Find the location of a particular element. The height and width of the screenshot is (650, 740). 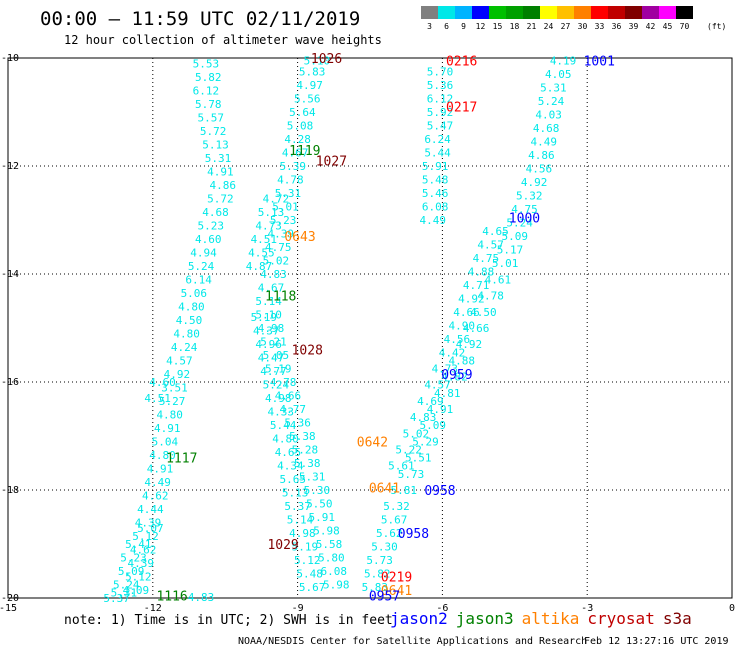

wave-height-reading: 5.32 is located at coordinates (529, 196).